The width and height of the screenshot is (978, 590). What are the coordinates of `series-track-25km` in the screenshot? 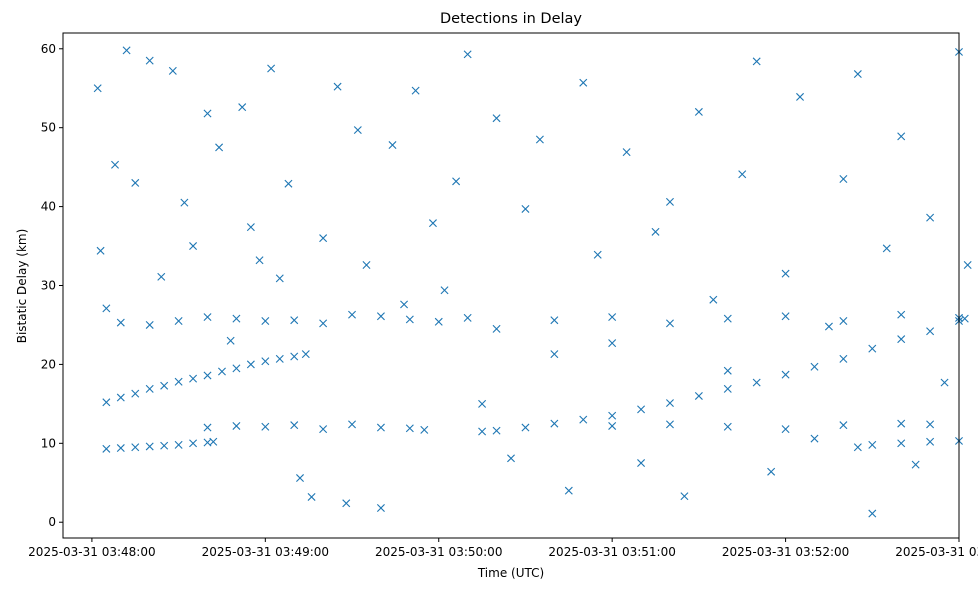 It's located at (539, 321).